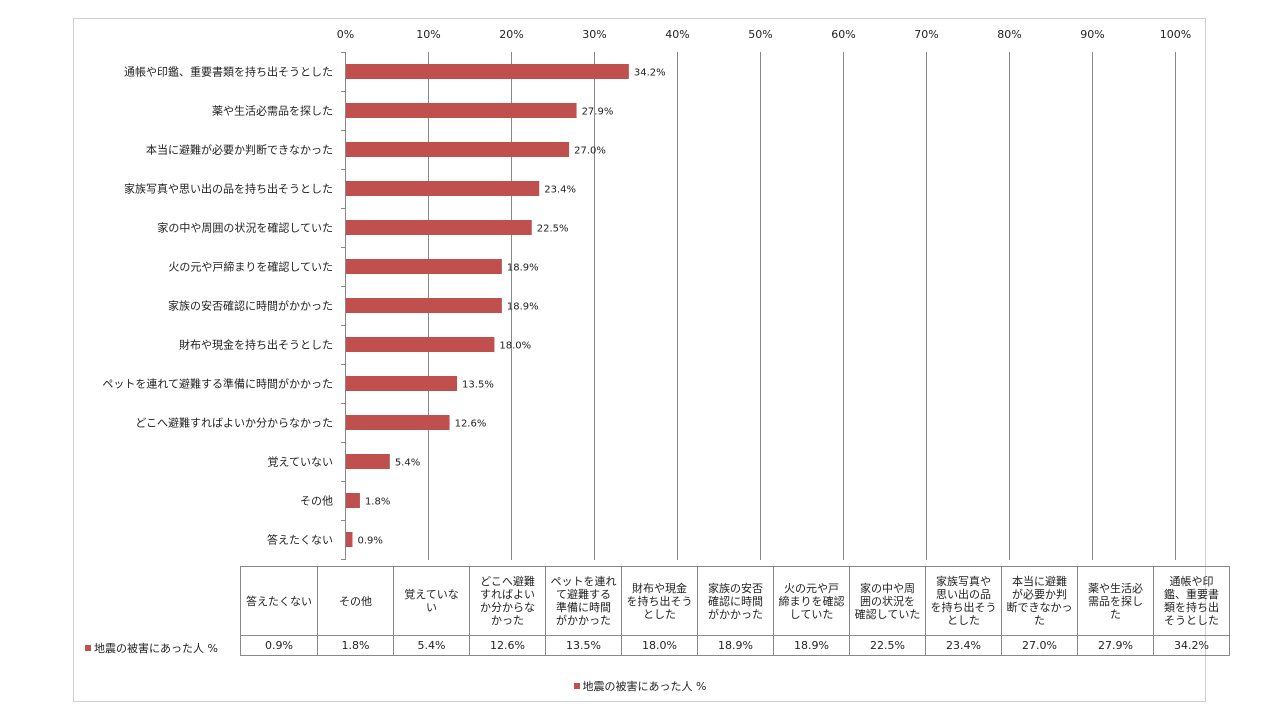  Describe the element at coordinates (217, 384) in the screenshot. I see `category-label: ペットを連れて避難する準備に時間がかかった` at that location.